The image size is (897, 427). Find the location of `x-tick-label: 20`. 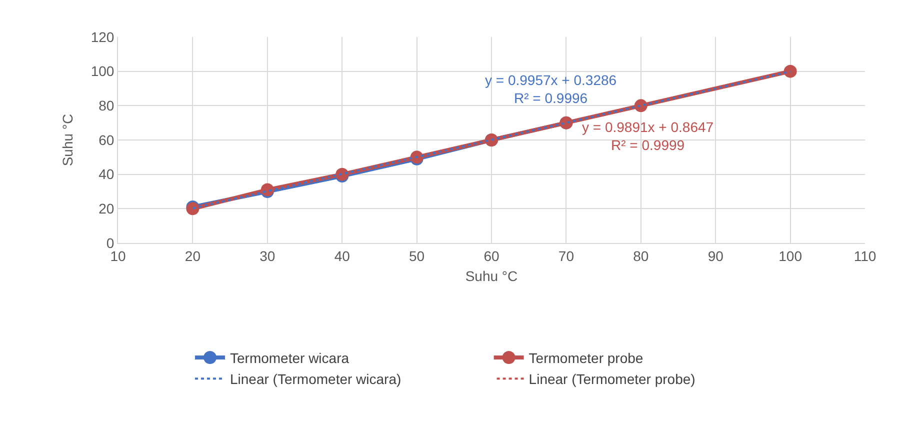

x-tick-label: 20 is located at coordinates (192, 256).